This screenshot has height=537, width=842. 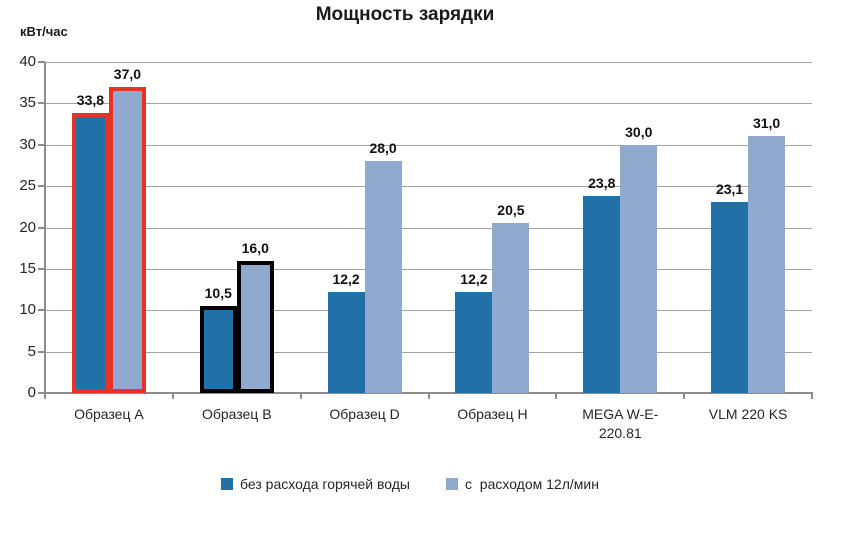 I want to click on bar-value-label: 30,0, so click(x=639, y=131).